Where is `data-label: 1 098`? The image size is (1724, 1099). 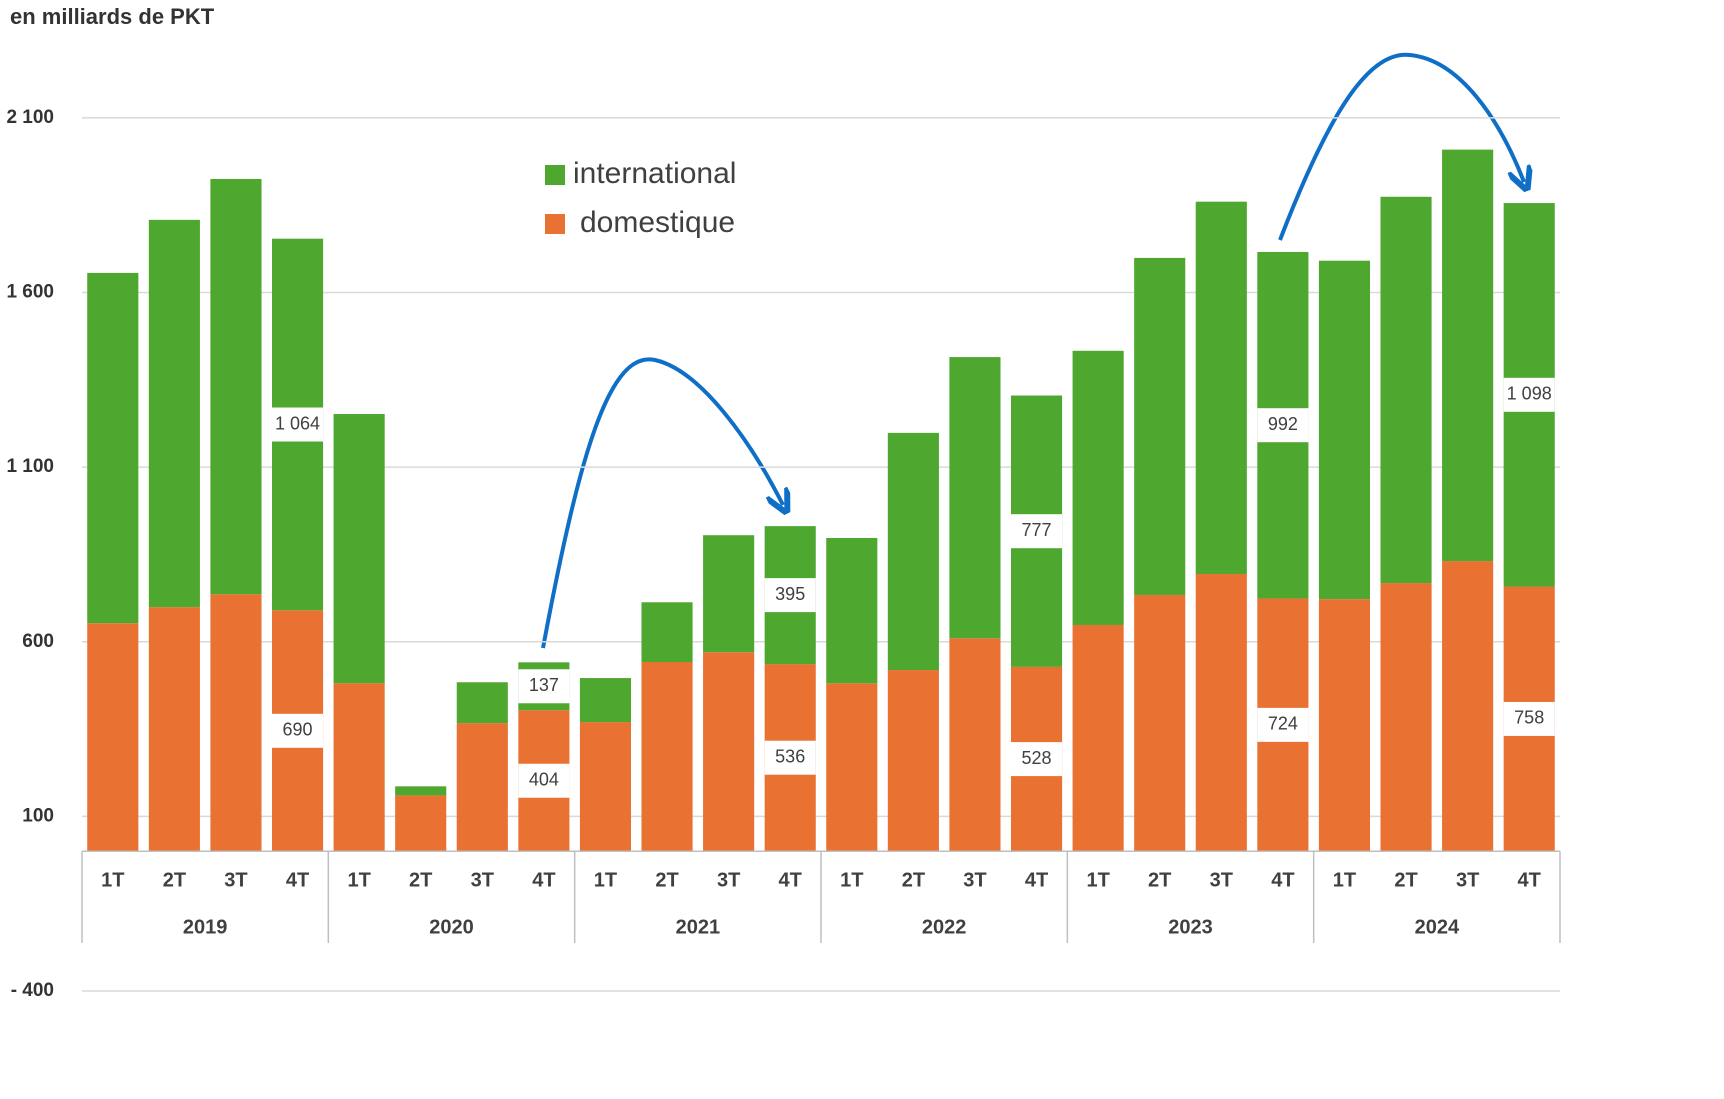
data-label: 1 098 is located at coordinates (1529, 394).